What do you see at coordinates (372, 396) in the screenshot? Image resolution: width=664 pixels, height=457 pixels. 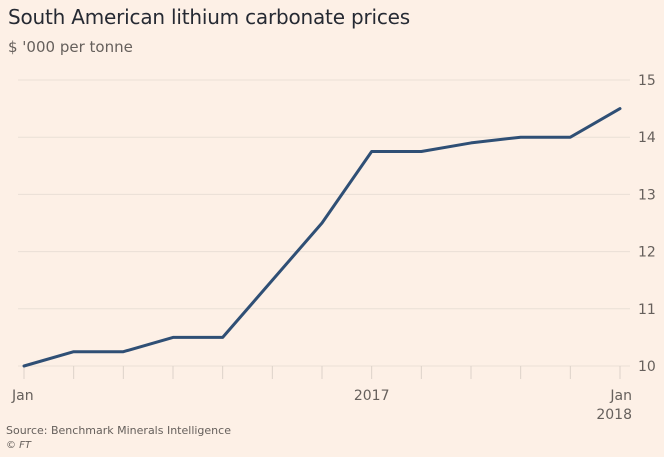 I see `x-tick-label: 2017` at bounding box center [372, 396].